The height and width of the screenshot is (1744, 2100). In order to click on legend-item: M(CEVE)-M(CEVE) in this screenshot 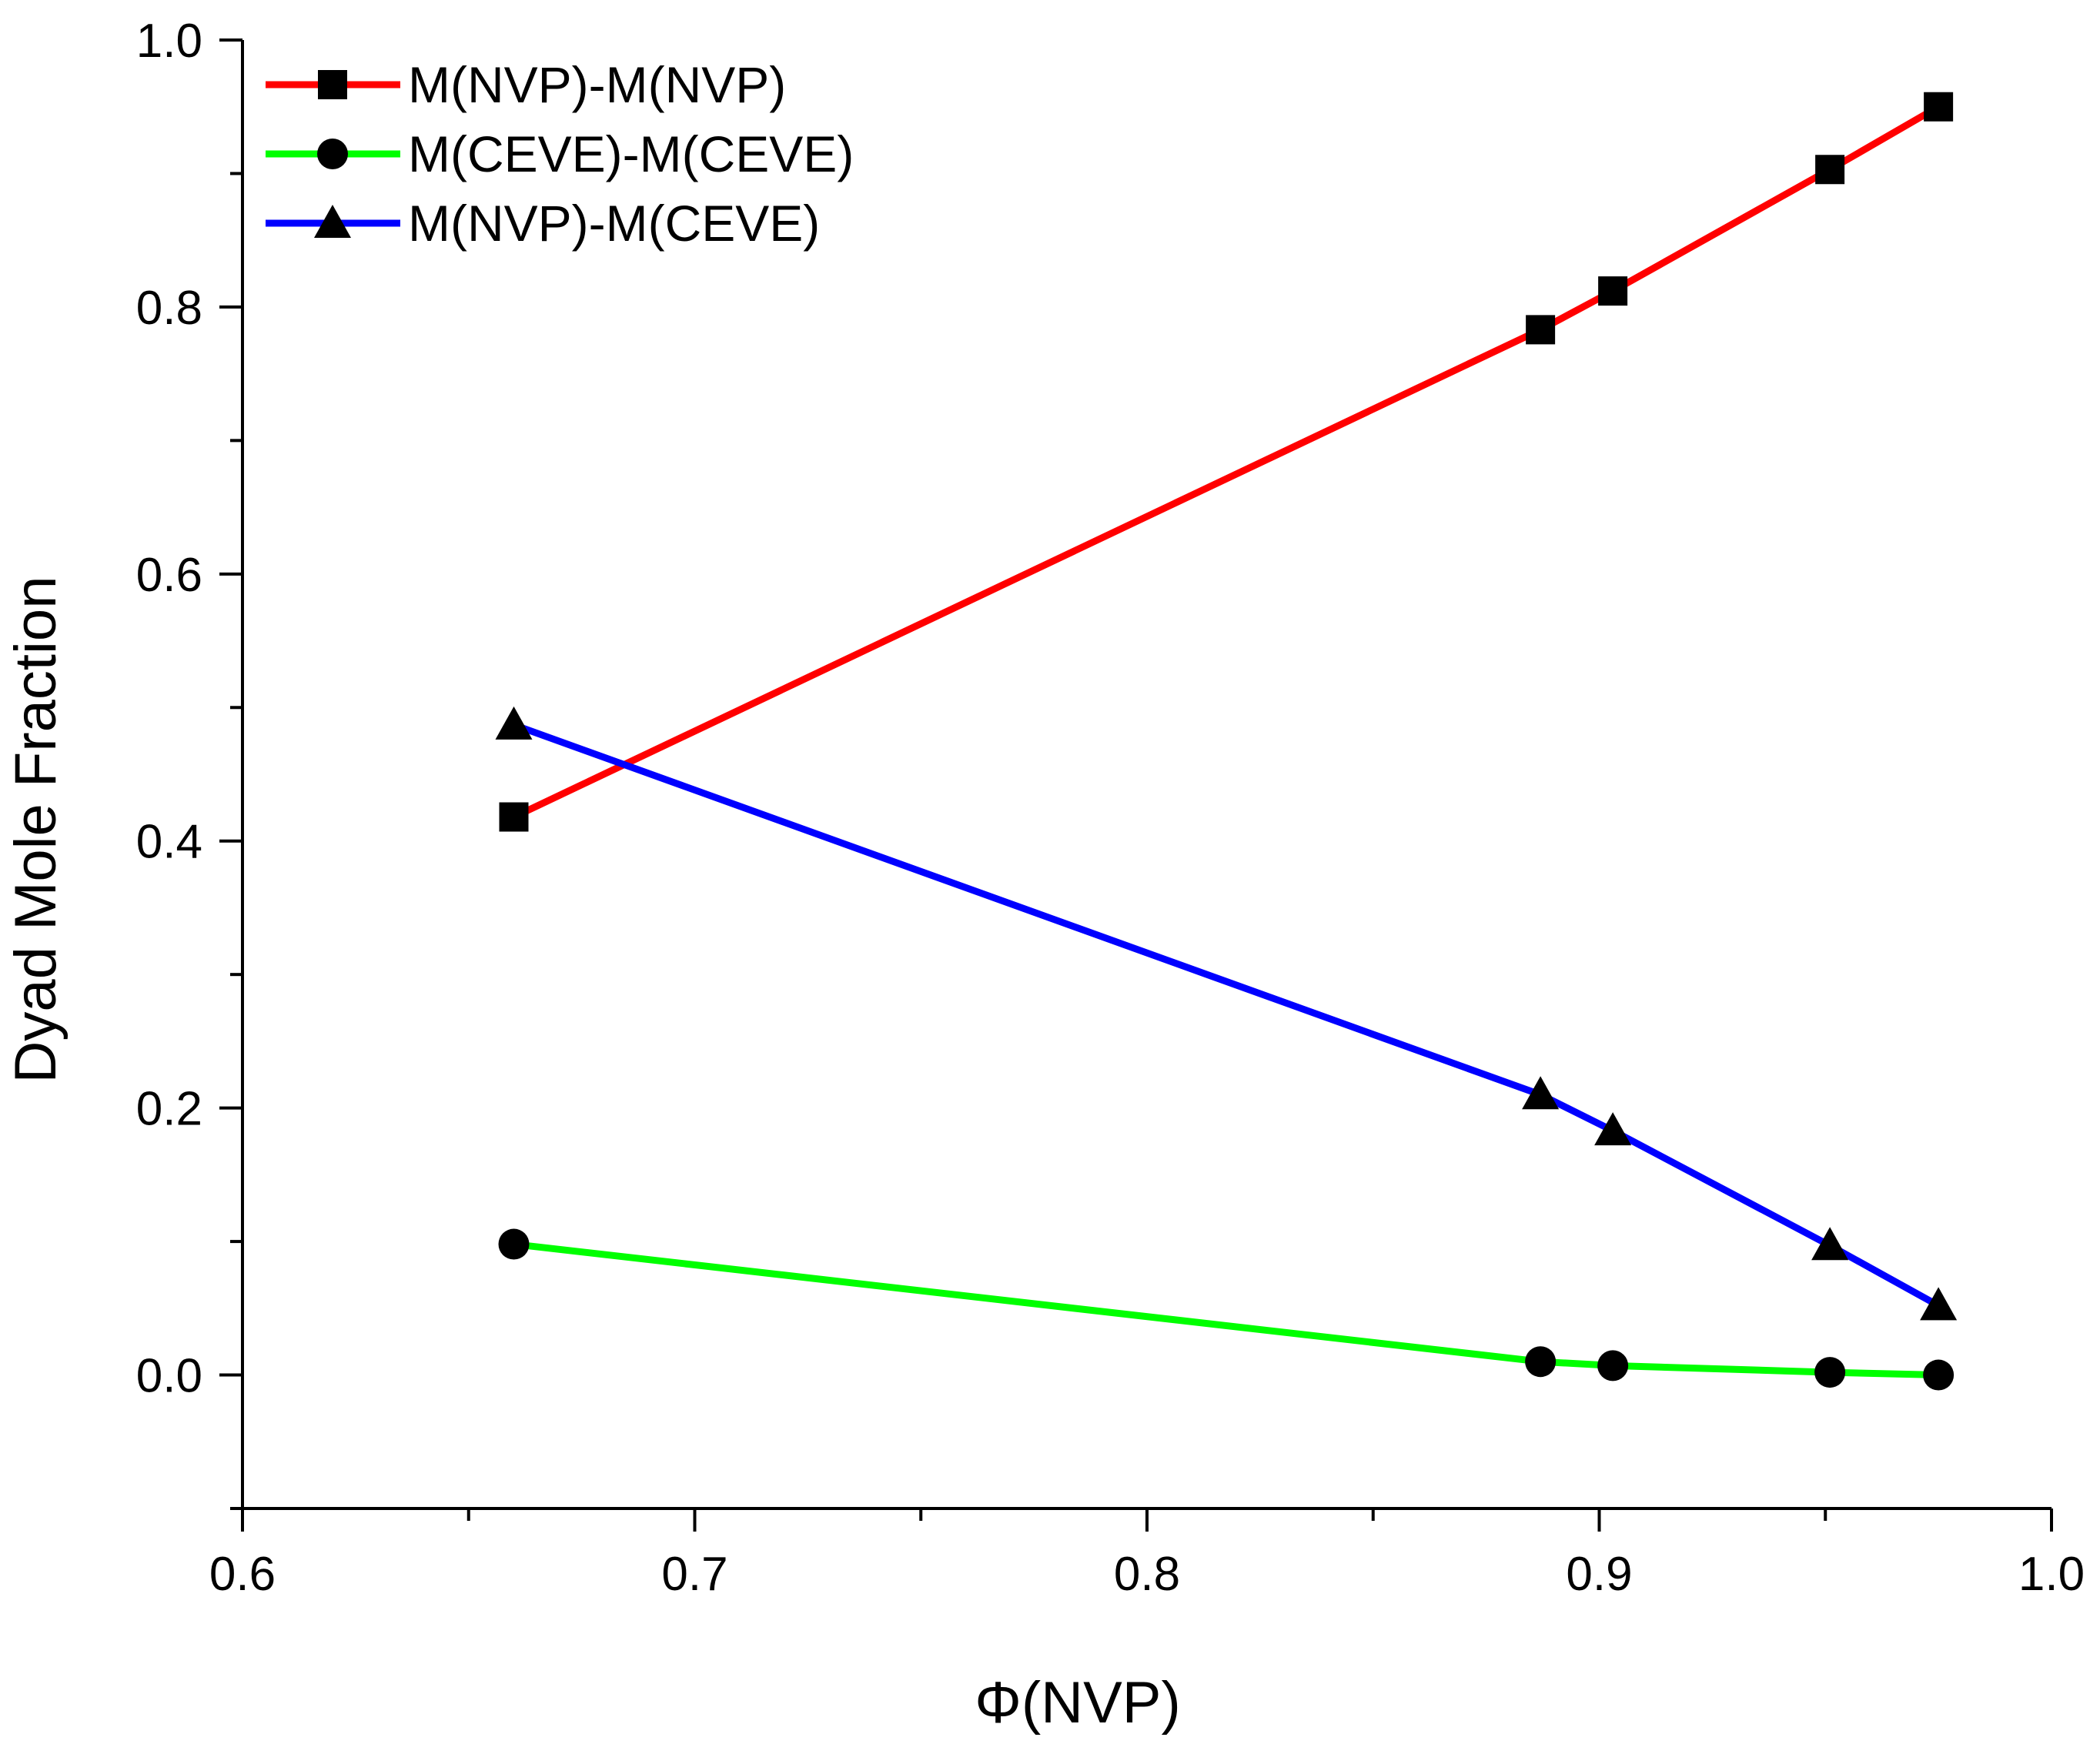, I will do `click(560, 153)`.